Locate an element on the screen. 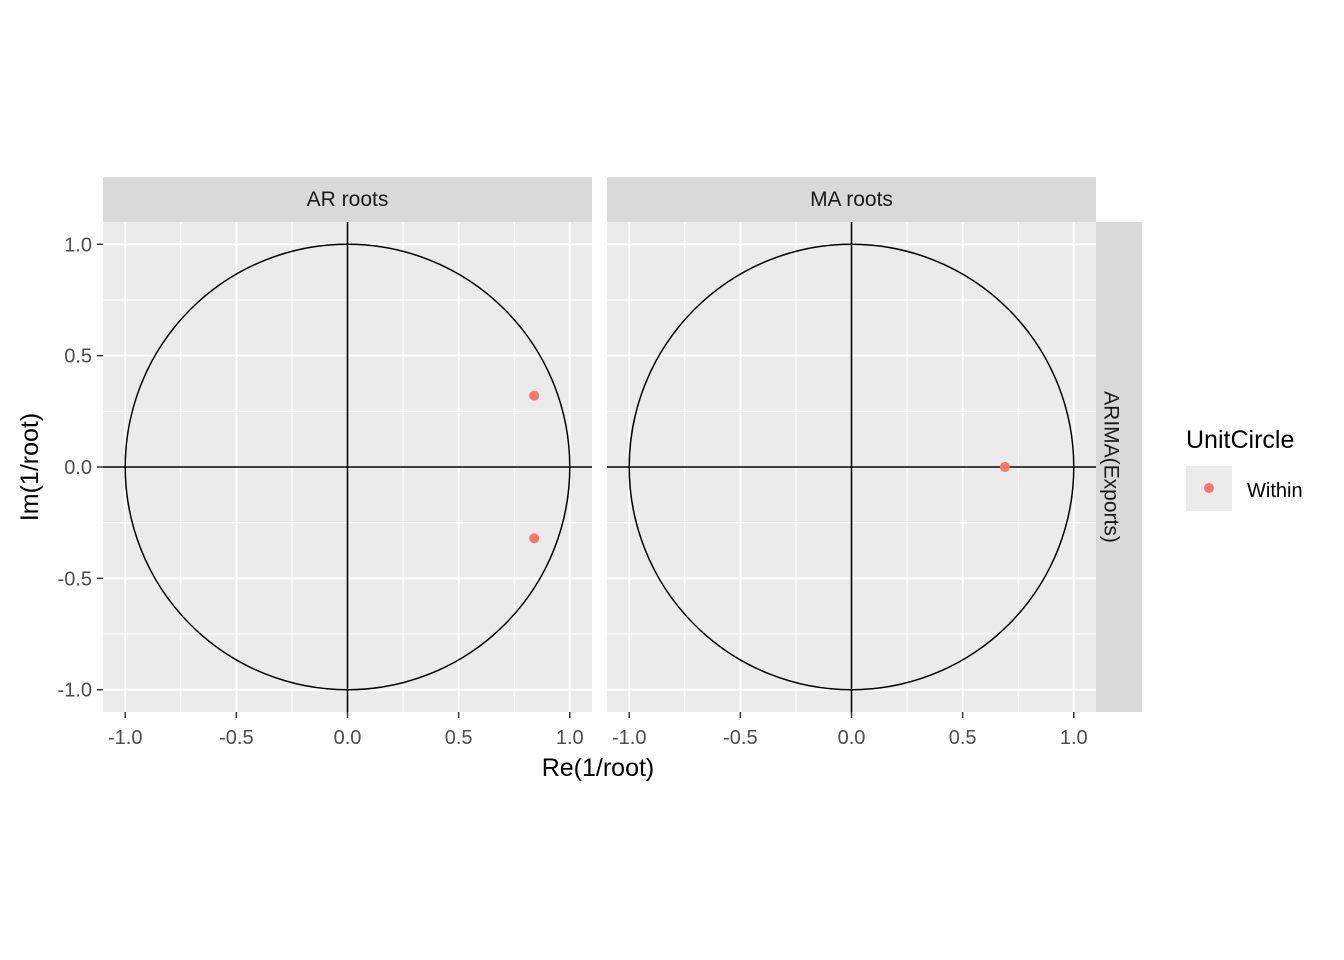 The width and height of the screenshot is (1344, 960). panel-strip-label: MA roots is located at coordinates (851, 199).